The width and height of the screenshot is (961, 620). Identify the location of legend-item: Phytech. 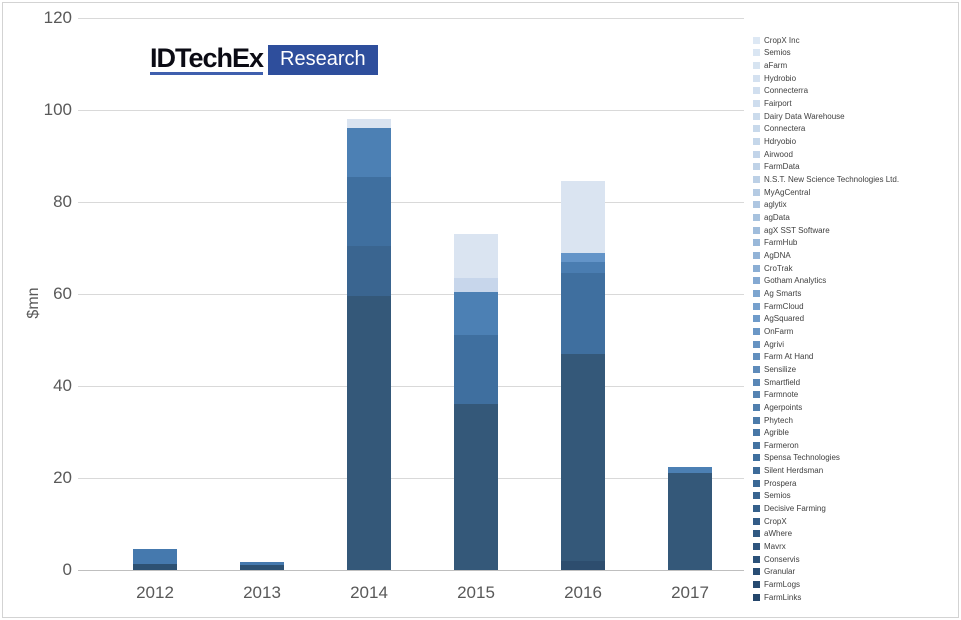
(826, 420).